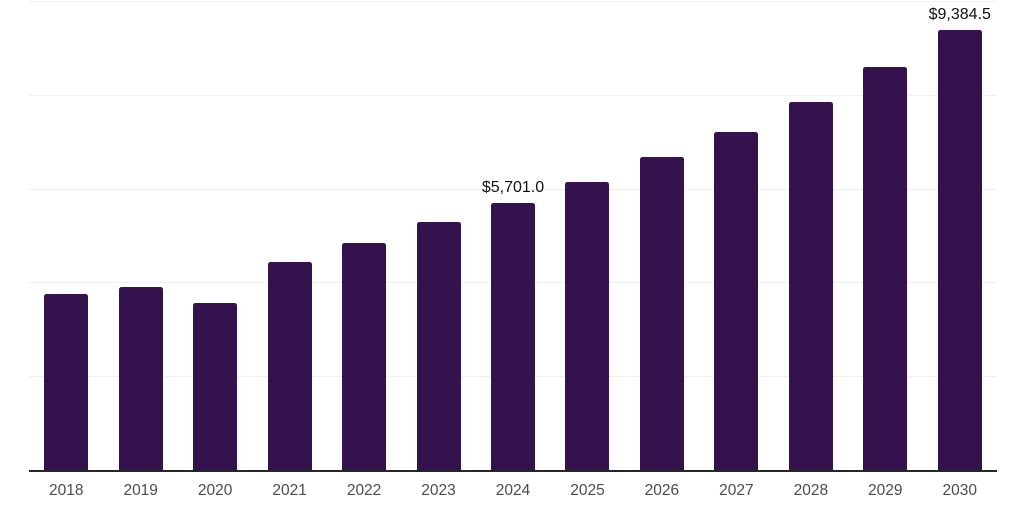 The width and height of the screenshot is (1024, 512). Describe the element at coordinates (587, 490) in the screenshot. I see `x-tick-label-2025: 2025` at that location.